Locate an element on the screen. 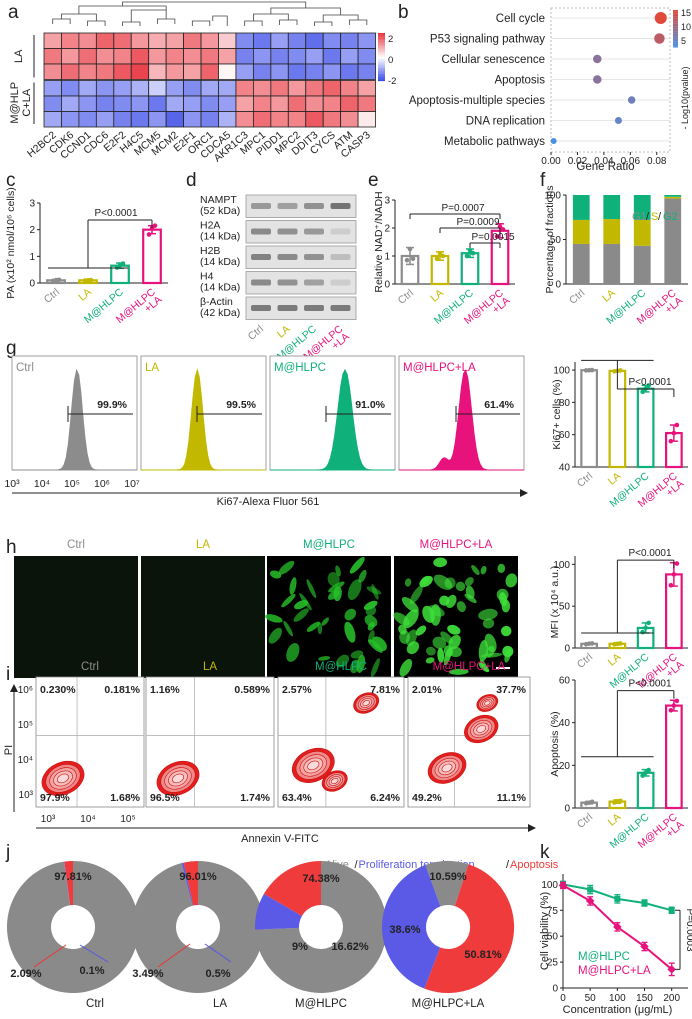  plot-title: LA is located at coordinates (210, 667).